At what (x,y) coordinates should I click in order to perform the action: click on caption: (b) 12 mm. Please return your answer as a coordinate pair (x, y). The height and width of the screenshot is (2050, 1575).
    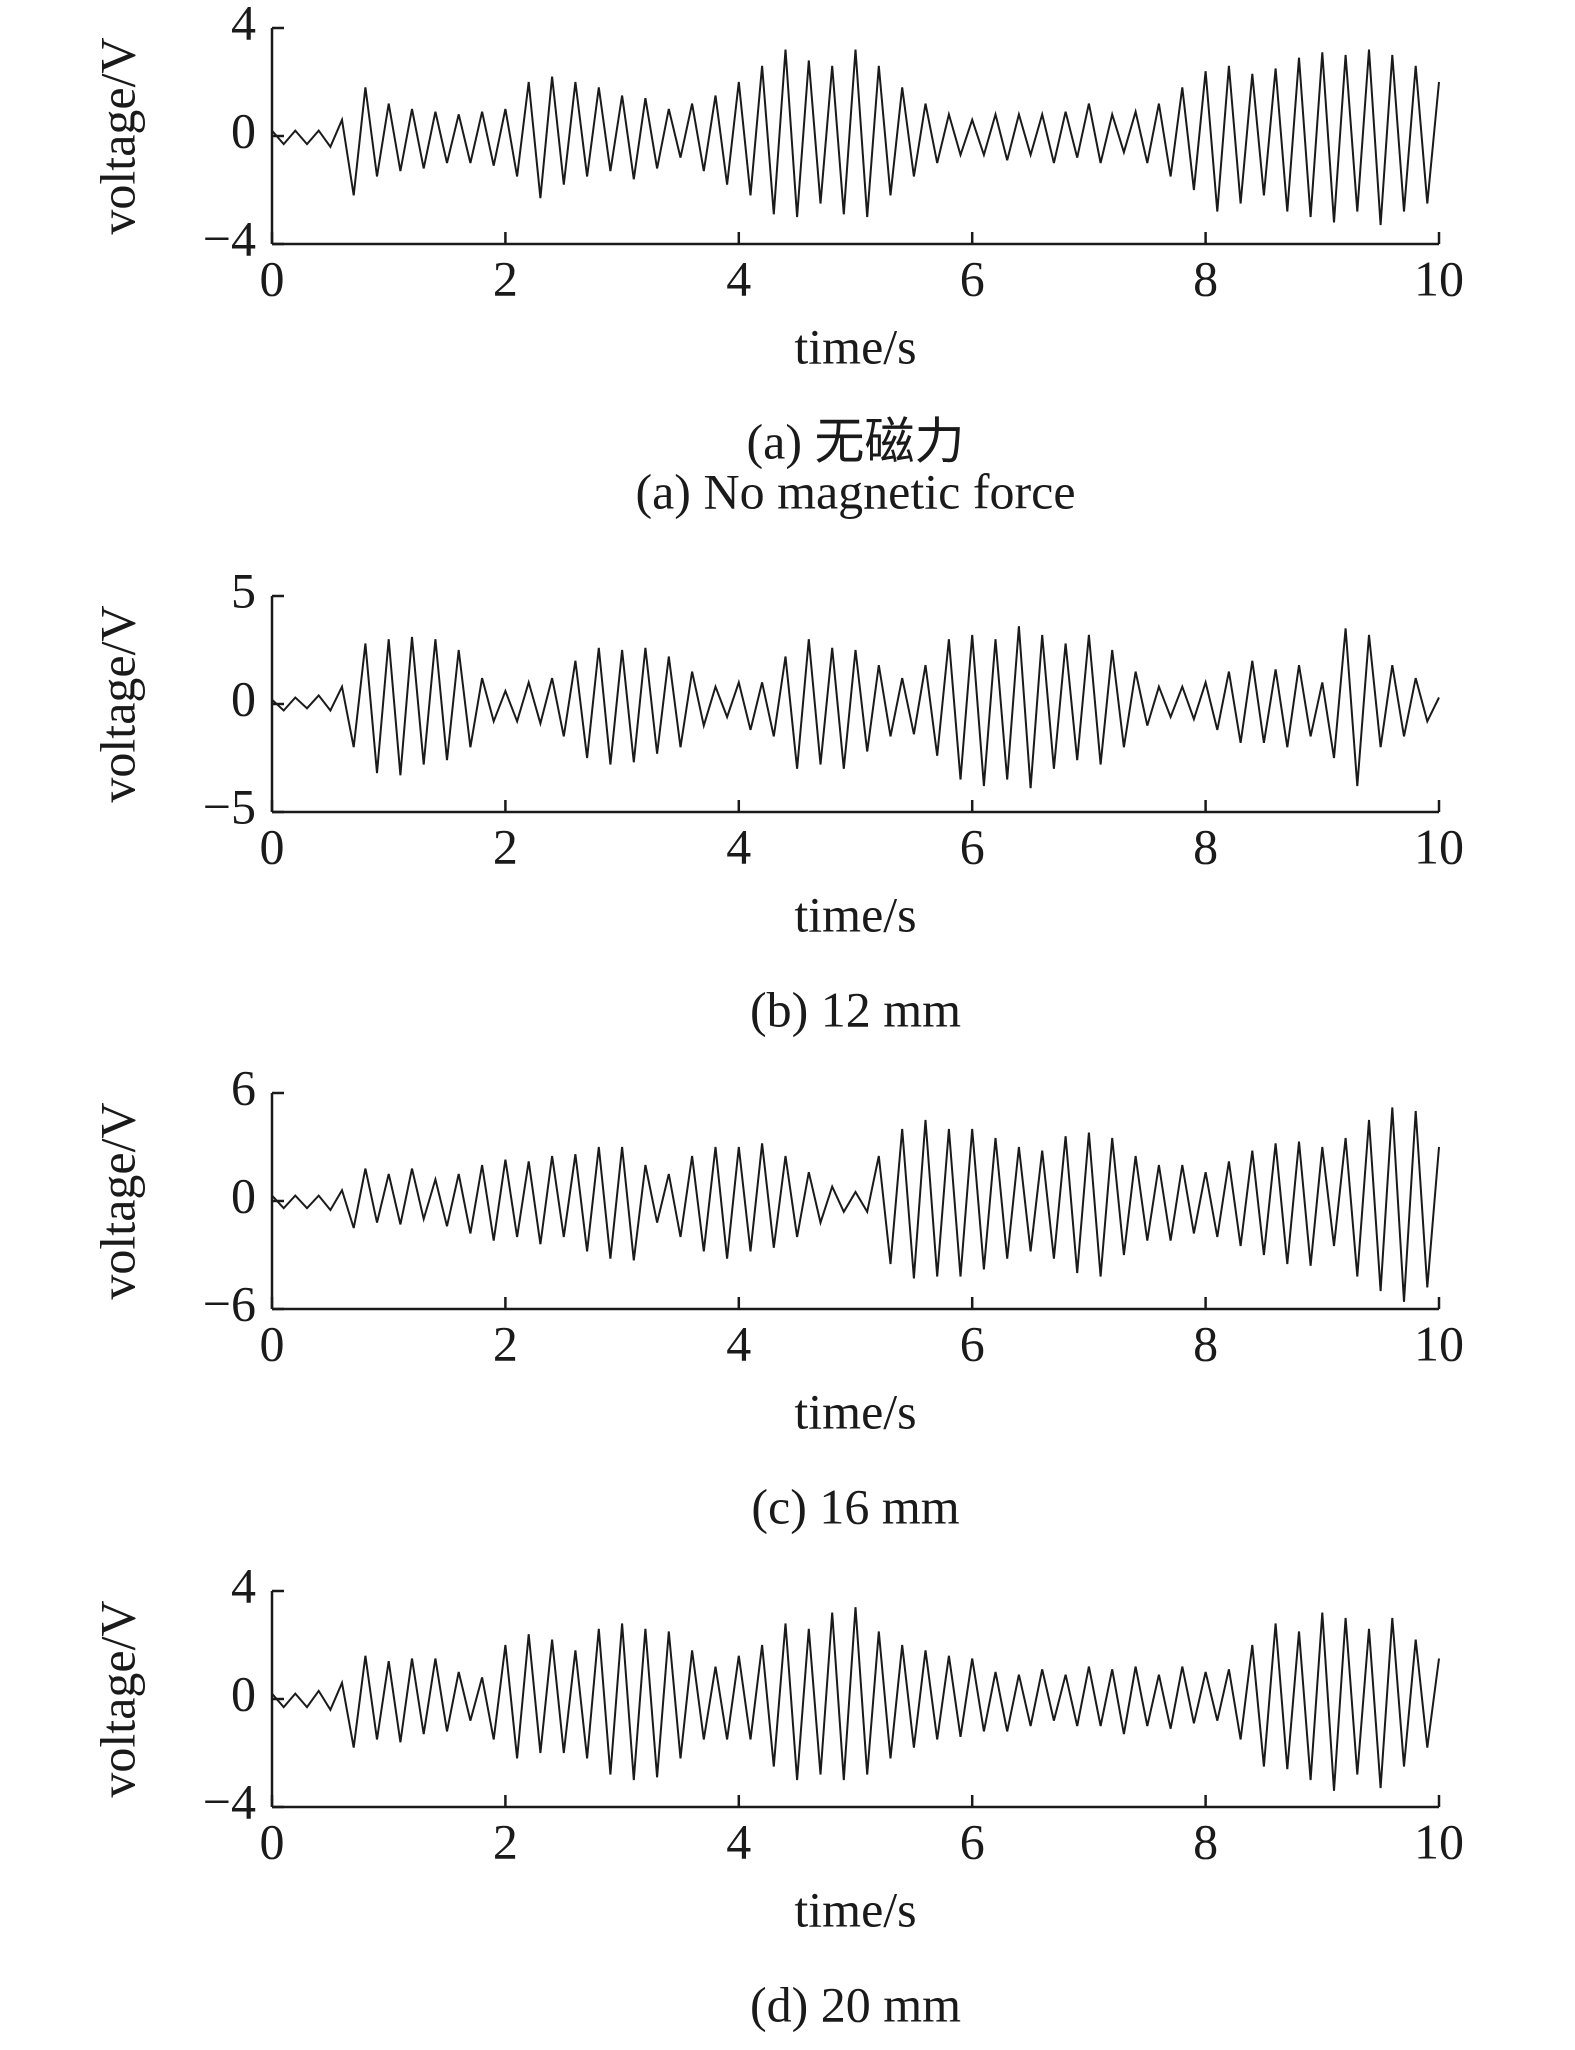
    Looking at the image, I should click on (855, 1009).